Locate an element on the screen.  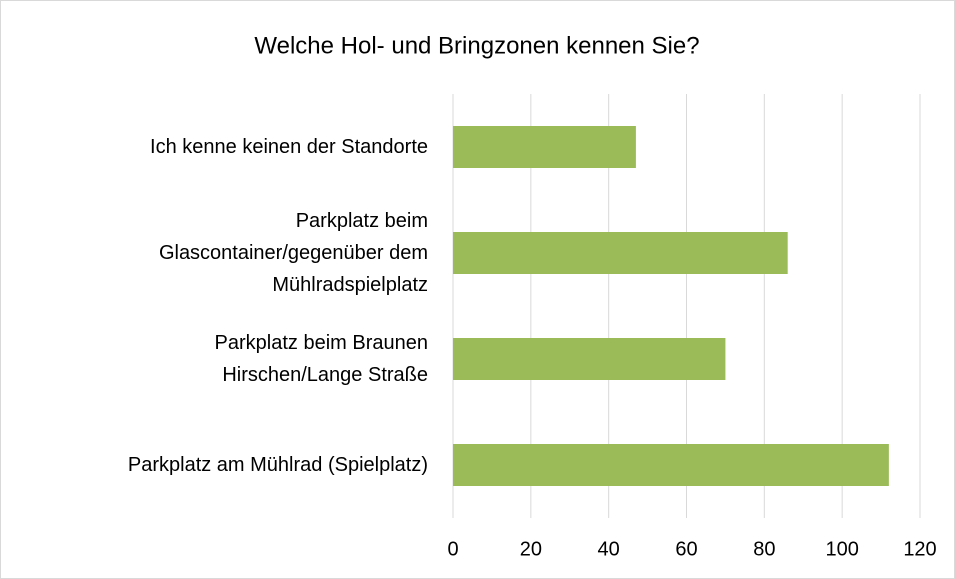
x-tick-label: 60 is located at coordinates (686, 549).